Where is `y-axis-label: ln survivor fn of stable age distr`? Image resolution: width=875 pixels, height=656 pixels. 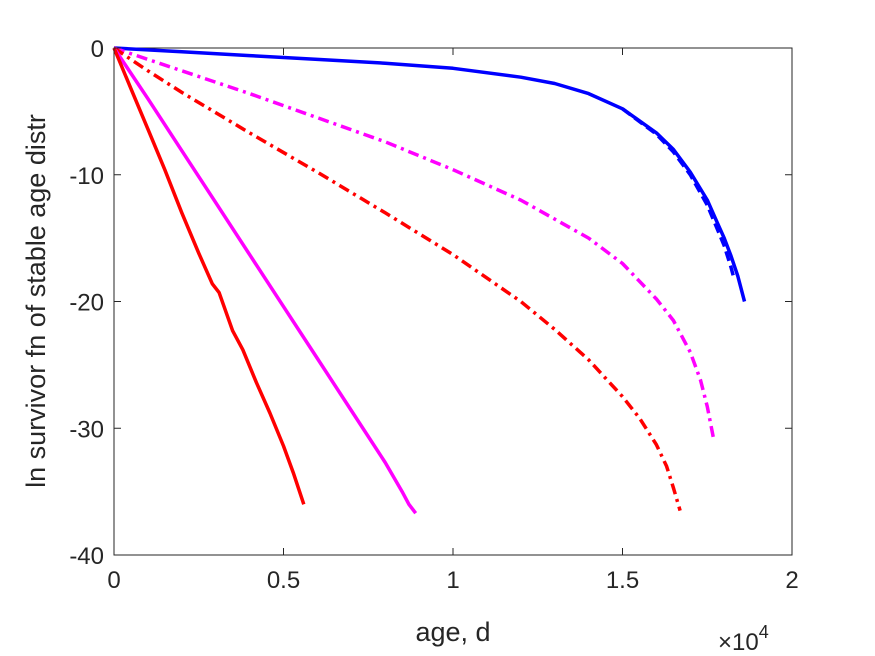 y-axis-label: ln survivor fn of stable age distr is located at coordinates (36, 301).